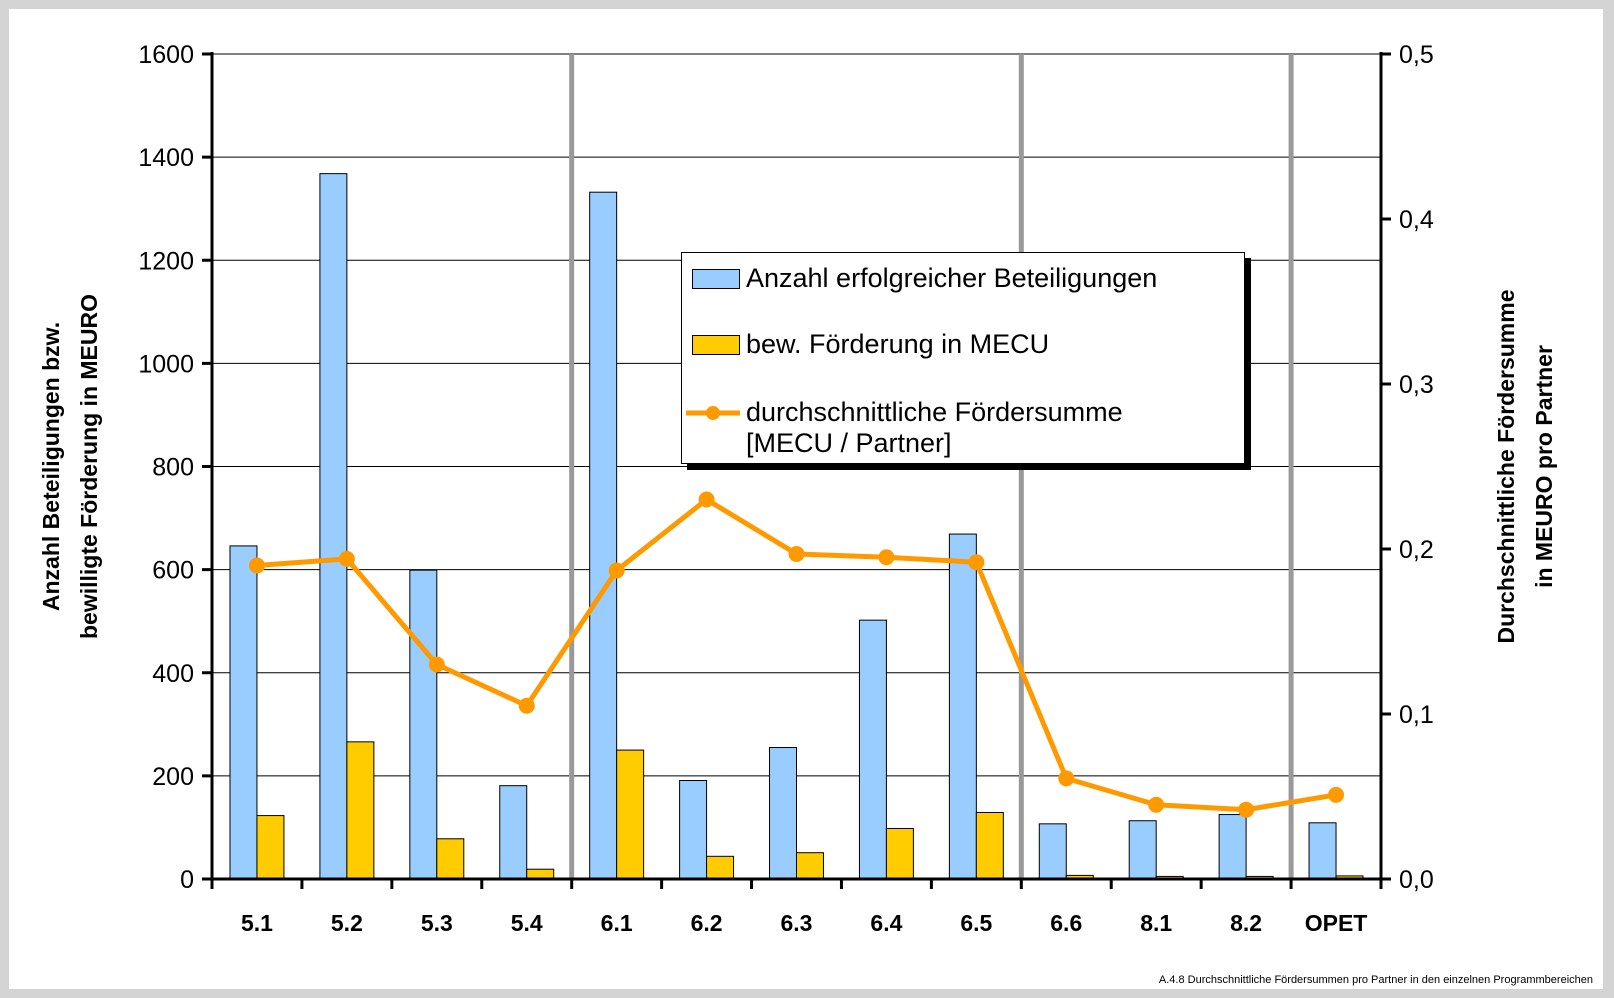  What do you see at coordinates (166, 364) in the screenshot?
I see `y-tick-label-left: 1000` at bounding box center [166, 364].